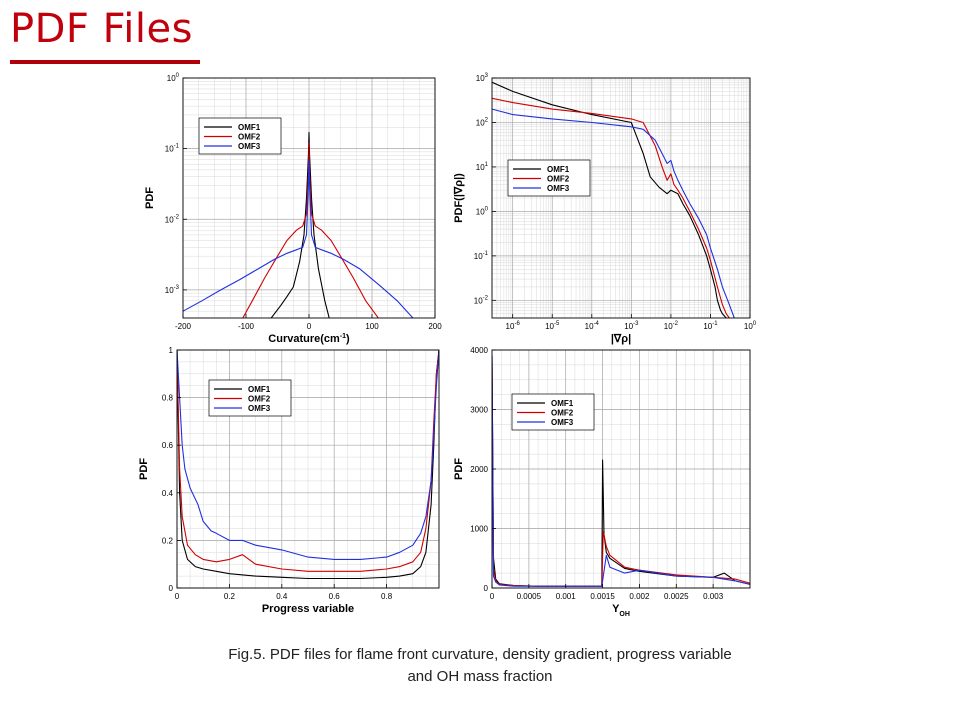 This screenshot has width=960, height=720. What do you see at coordinates (676, 596) in the screenshot?
I see `x-tick-label: 0.0025` at bounding box center [676, 596].